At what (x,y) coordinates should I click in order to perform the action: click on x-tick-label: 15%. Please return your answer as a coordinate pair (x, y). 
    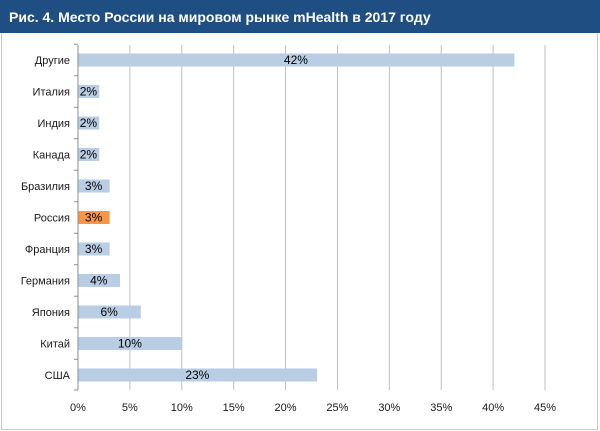
    Looking at the image, I should click on (234, 408).